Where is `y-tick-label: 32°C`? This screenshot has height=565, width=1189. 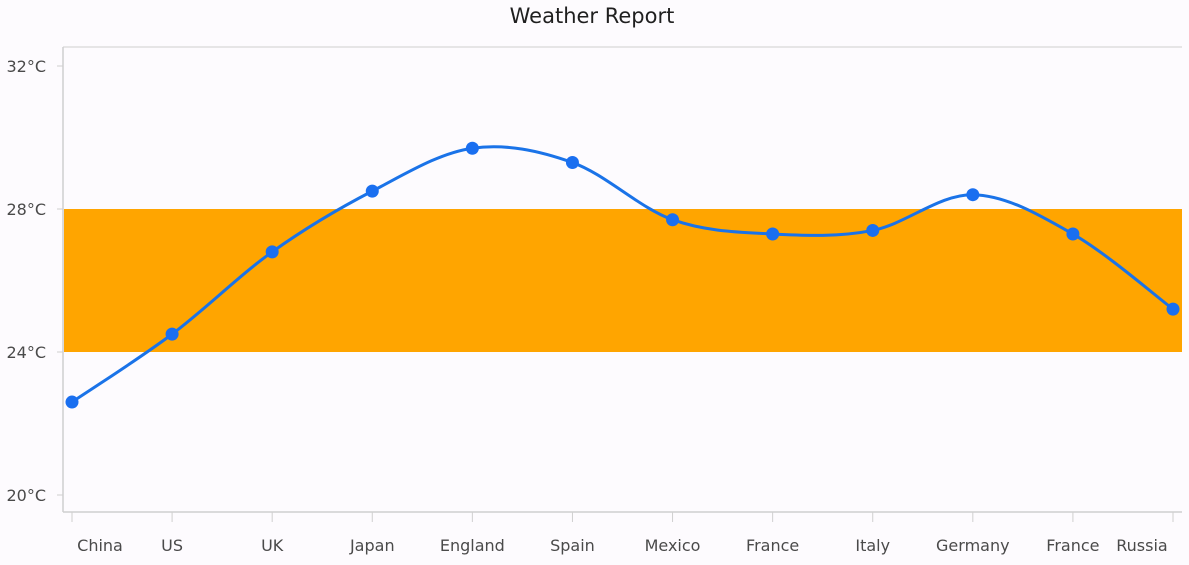
y-tick-label: 32°C is located at coordinates (26, 66).